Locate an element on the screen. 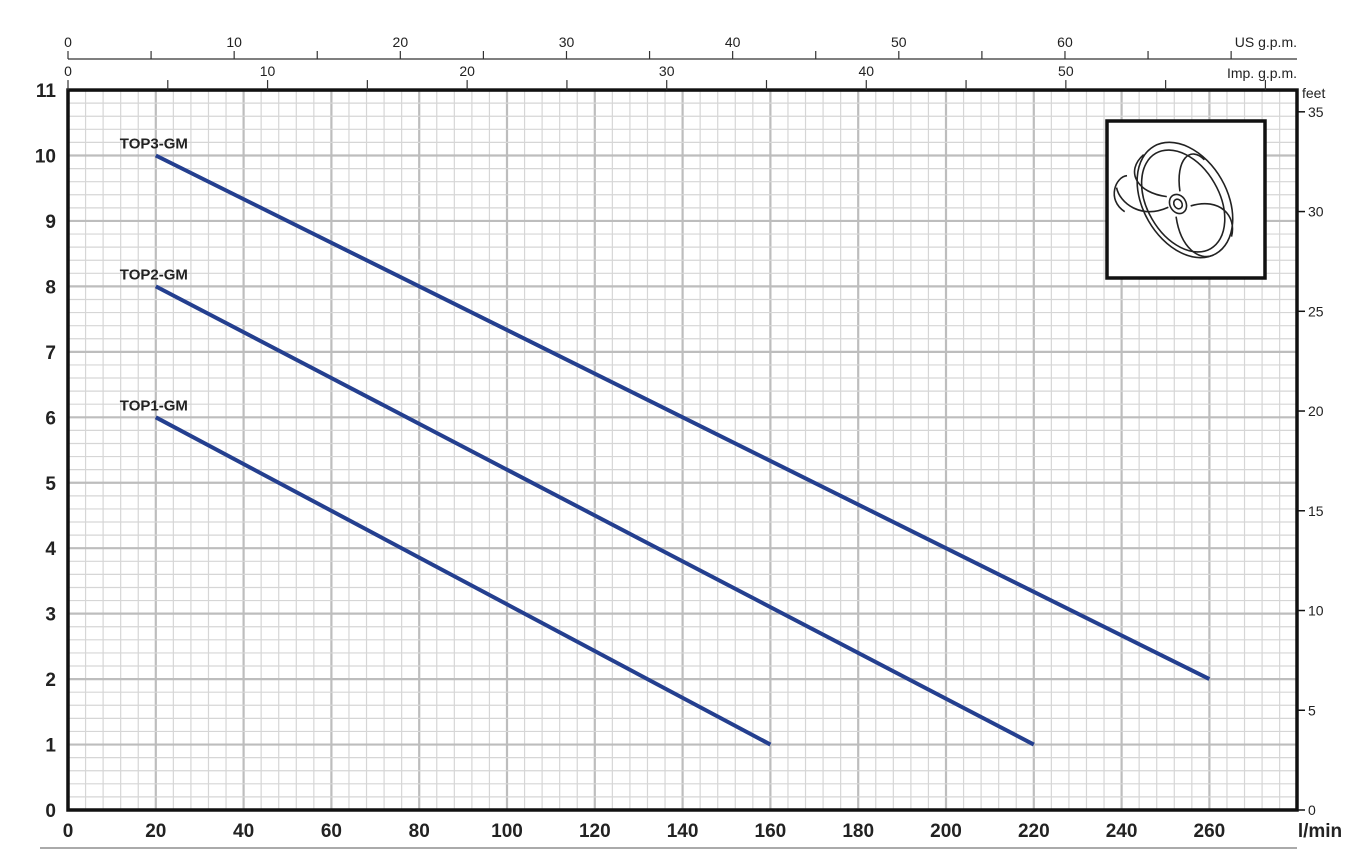  top-imp-tick-label: 20 is located at coordinates (467, 71).